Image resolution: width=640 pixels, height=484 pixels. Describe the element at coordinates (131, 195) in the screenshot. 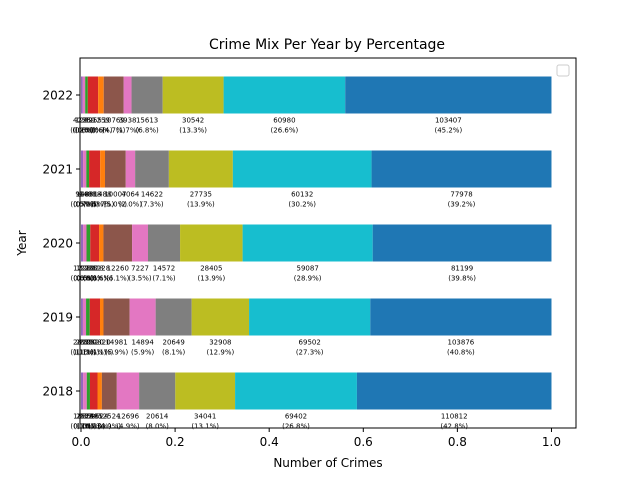

I see `data-label-count: 4064` at that location.